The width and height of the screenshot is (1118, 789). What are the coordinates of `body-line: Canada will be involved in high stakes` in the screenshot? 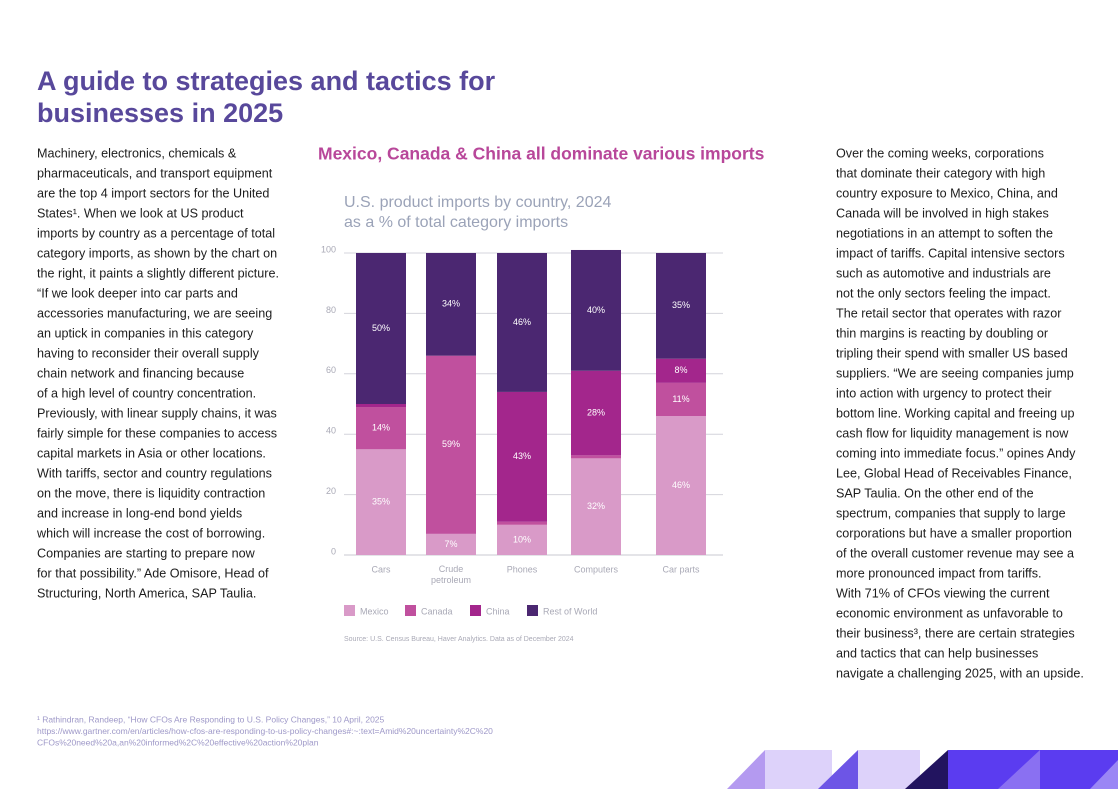 It's located at (942, 213).